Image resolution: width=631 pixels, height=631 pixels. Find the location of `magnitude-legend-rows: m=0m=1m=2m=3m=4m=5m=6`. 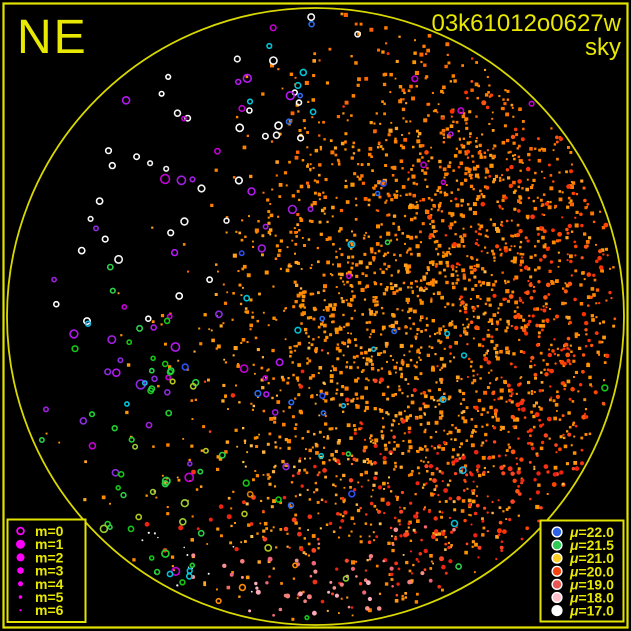

magnitude-legend-rows: m=0m=1m=2m=3m=4m=5m=6 is located at coordinates (40, 570).